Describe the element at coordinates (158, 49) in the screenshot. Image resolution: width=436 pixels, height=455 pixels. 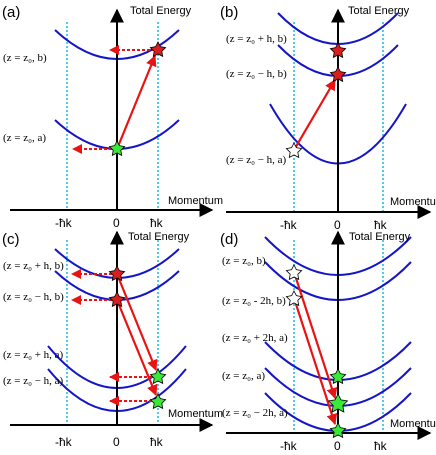
I see `panel-a-star-red` at that location.